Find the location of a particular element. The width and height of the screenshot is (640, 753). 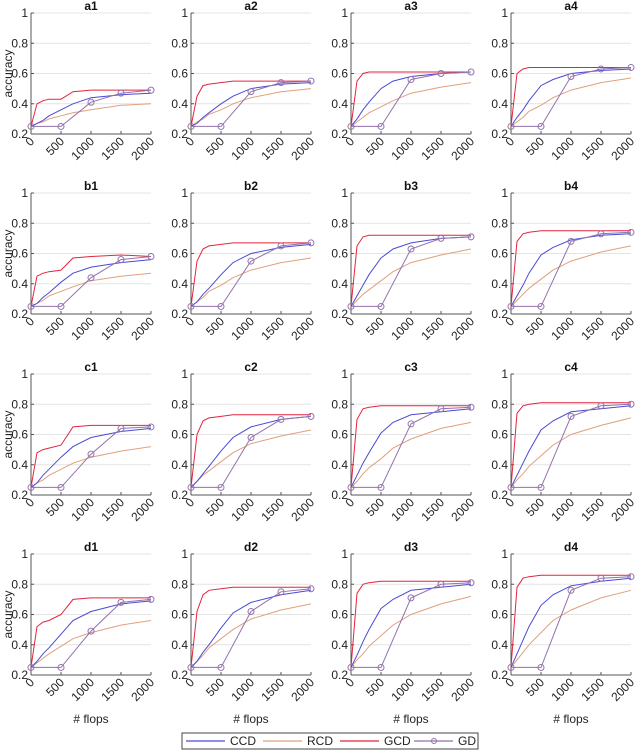

subplot-c2: 0.2 0.4 0.6 0.8 1 0 500 1000 1500 2000 c2 is located at coordinates (244, 442).